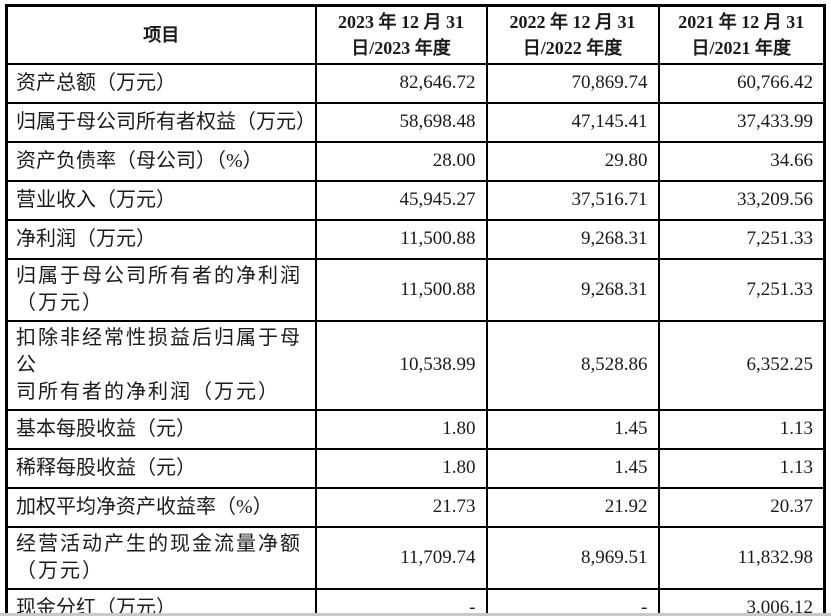 The width and height of the screenshot is (831, 616). Describe the element at coordinates (741, 508) in the screenshot. I see `value-cell: 20.37` at that location.